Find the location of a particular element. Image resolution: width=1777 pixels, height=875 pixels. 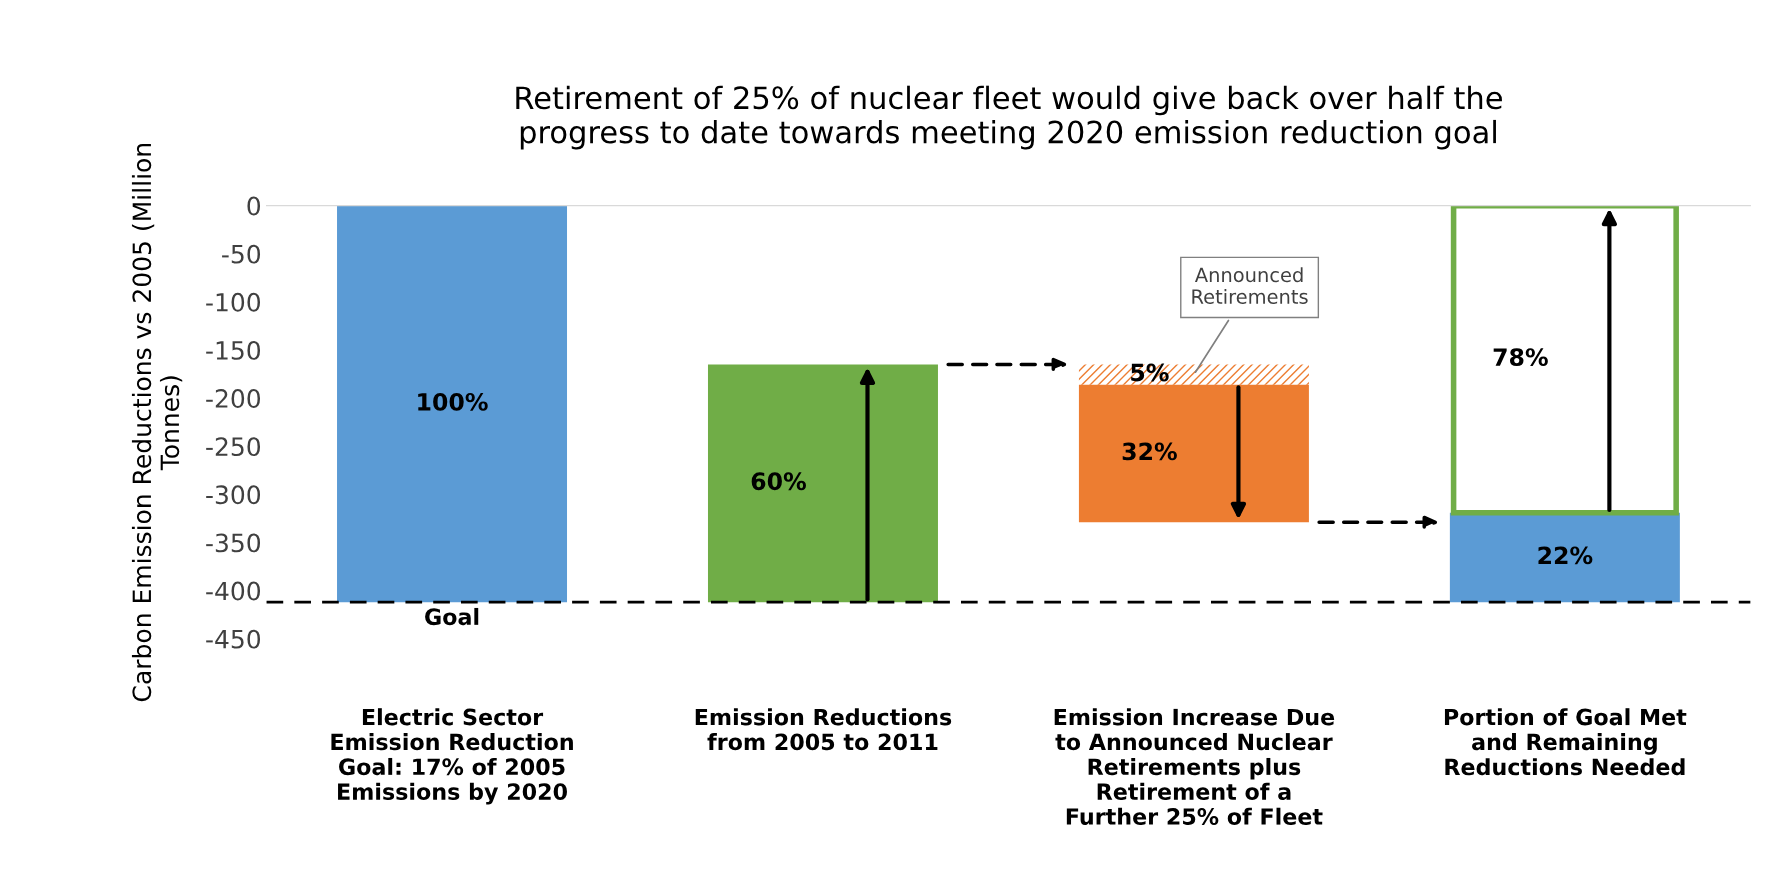

y-tick-label: -150 is located at coordinates (233, 350).